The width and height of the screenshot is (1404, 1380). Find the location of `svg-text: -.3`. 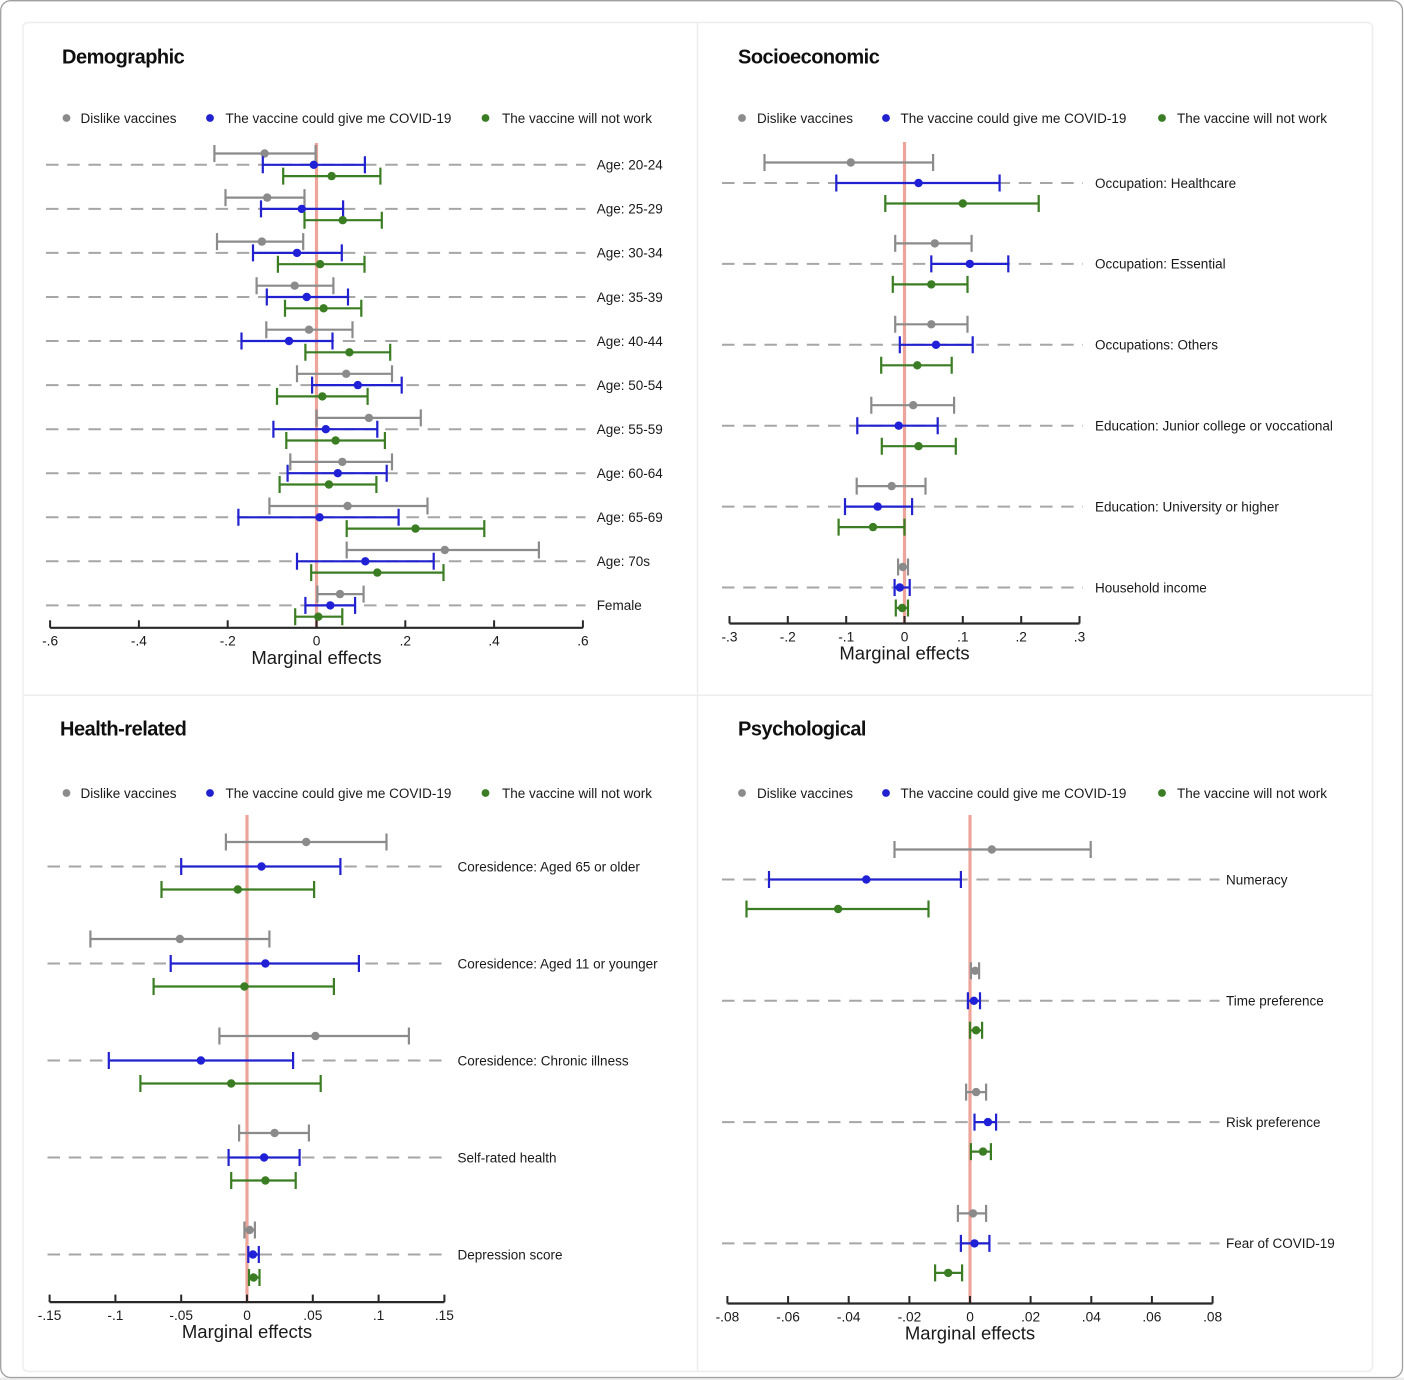

svg-text: -.3 is located at coordinates (730, 636).